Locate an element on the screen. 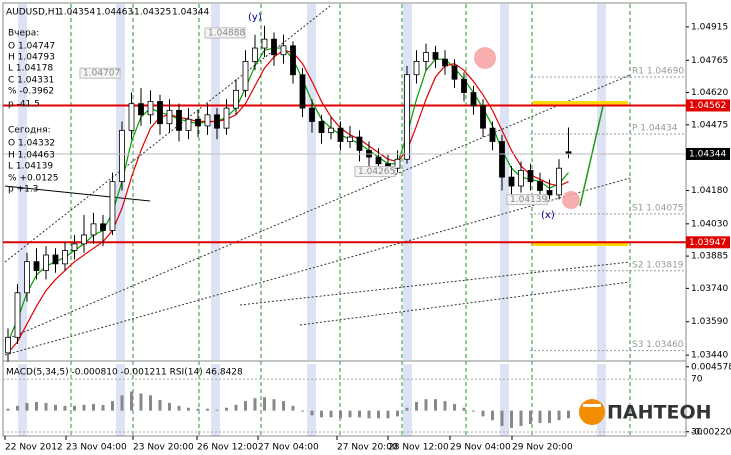  marker is located at coordinates (485, 58).